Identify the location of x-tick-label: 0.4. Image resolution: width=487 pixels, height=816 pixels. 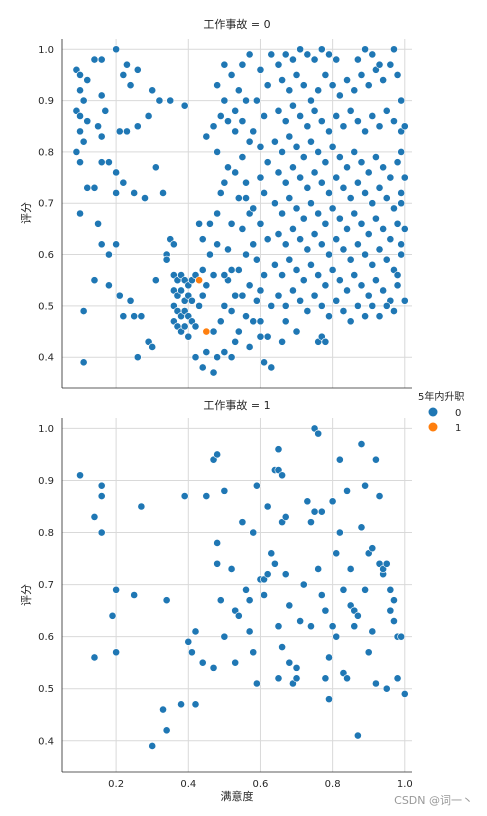
(188, 784).